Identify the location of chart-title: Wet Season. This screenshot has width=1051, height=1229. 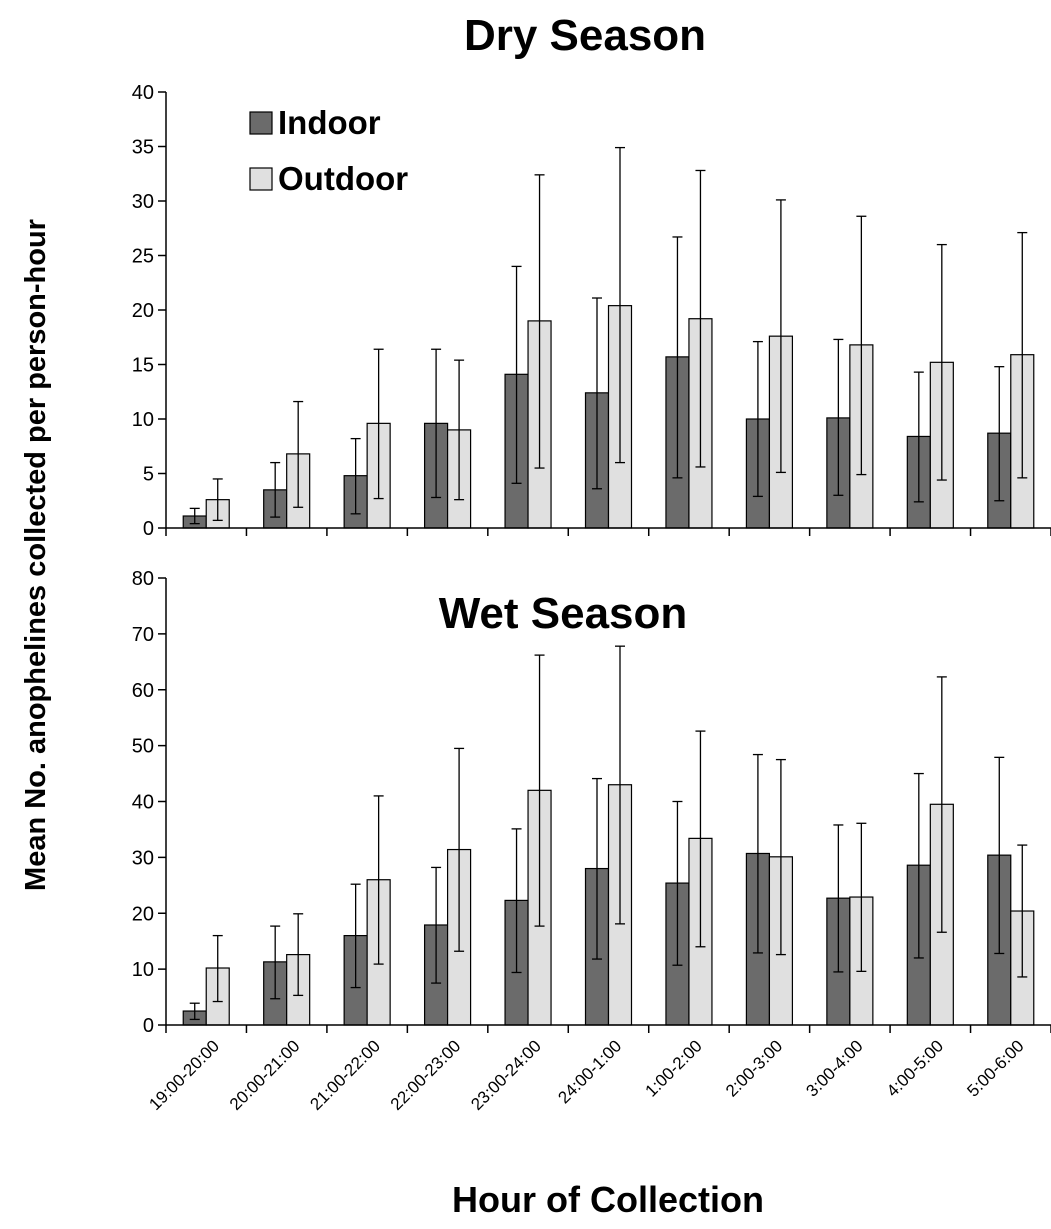
(563, 613).